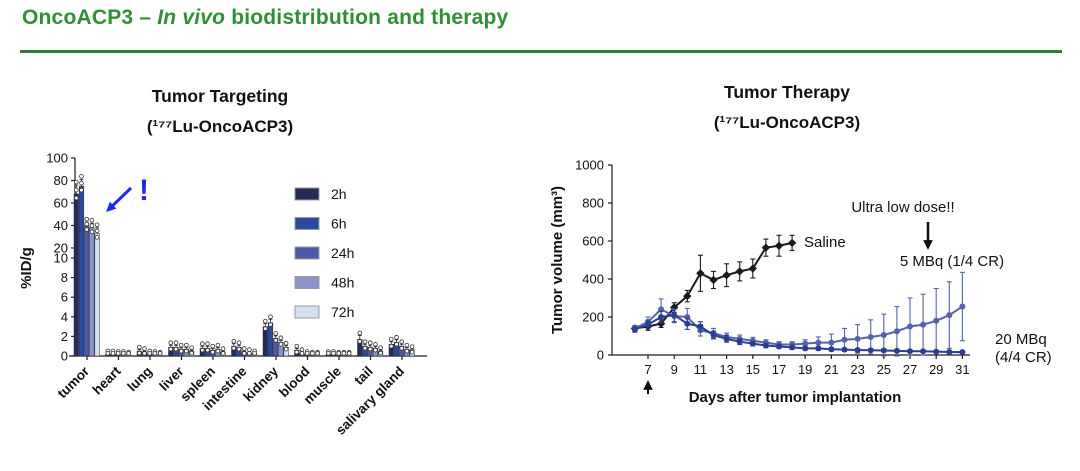 The height and width of the screenshot is (471, 1080). What do you see at coordinates (726, 369) in the screenshot?
I see `x-tick-label: 13` at bounding box center [726, 369].